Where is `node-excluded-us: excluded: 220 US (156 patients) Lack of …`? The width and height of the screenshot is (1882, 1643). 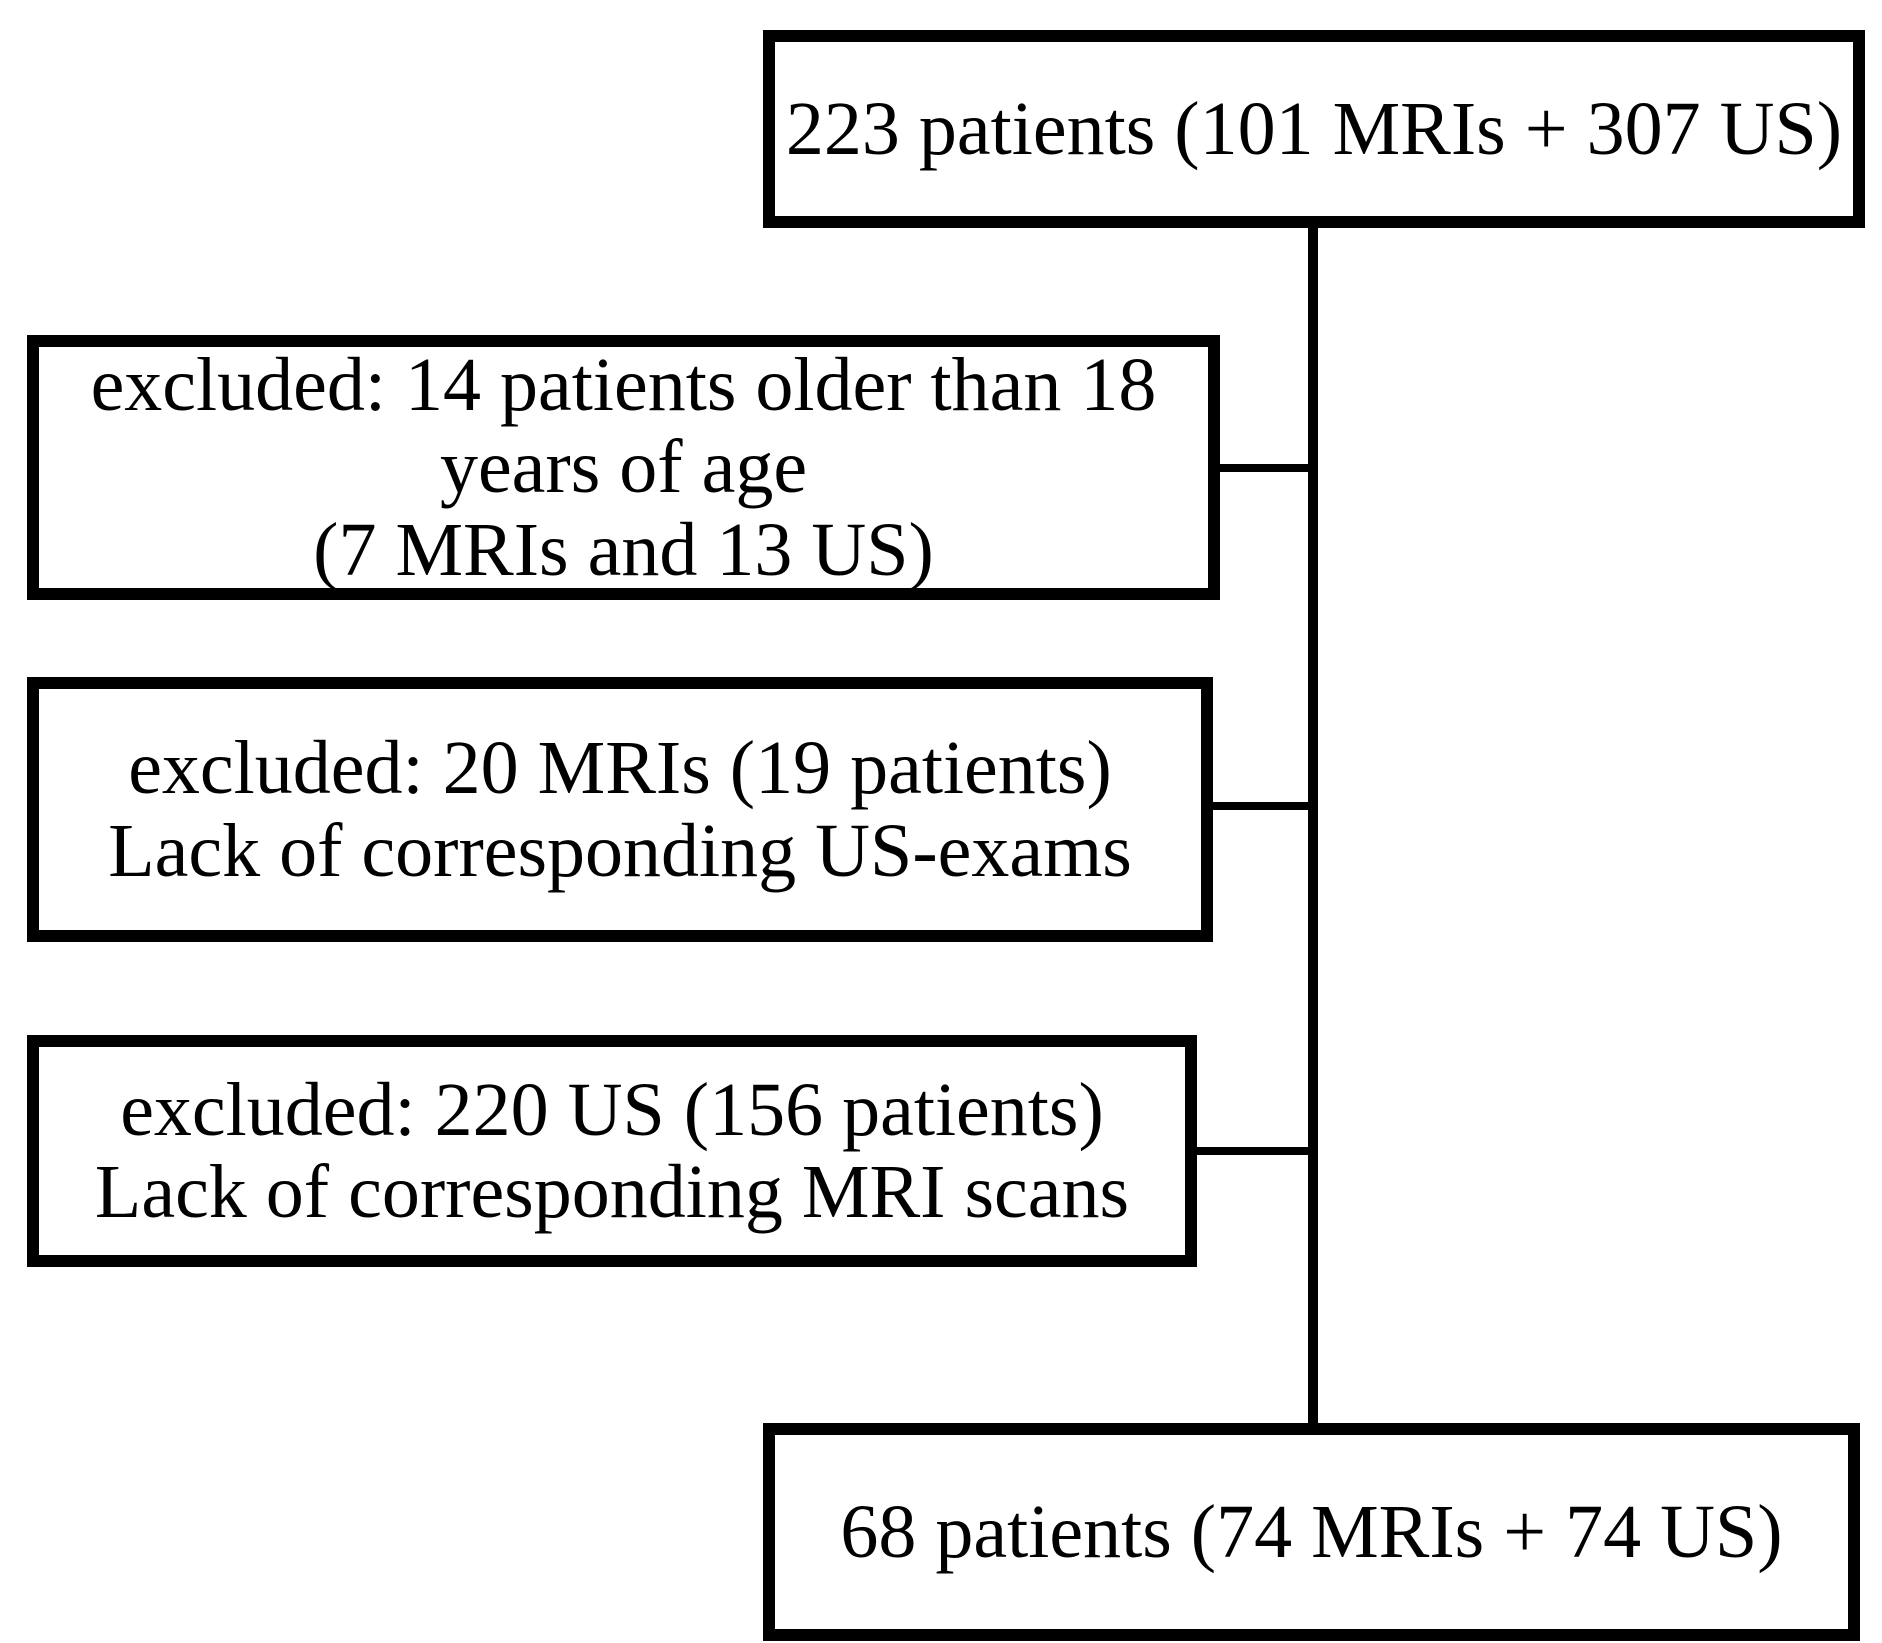
node-excluded-us: excluded: 220 US (156 patients) Lack of … is located at coordinates (612, 1151).